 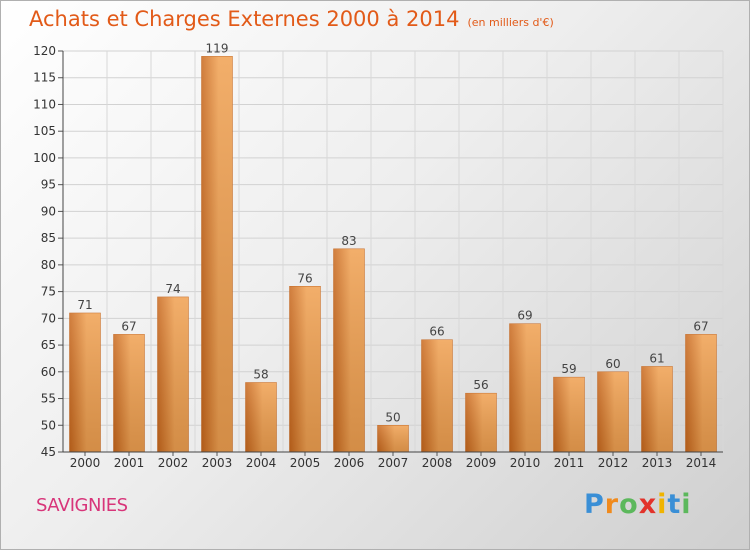 I want to click on x-tick-label: 2014, so click(x=701, y=463).